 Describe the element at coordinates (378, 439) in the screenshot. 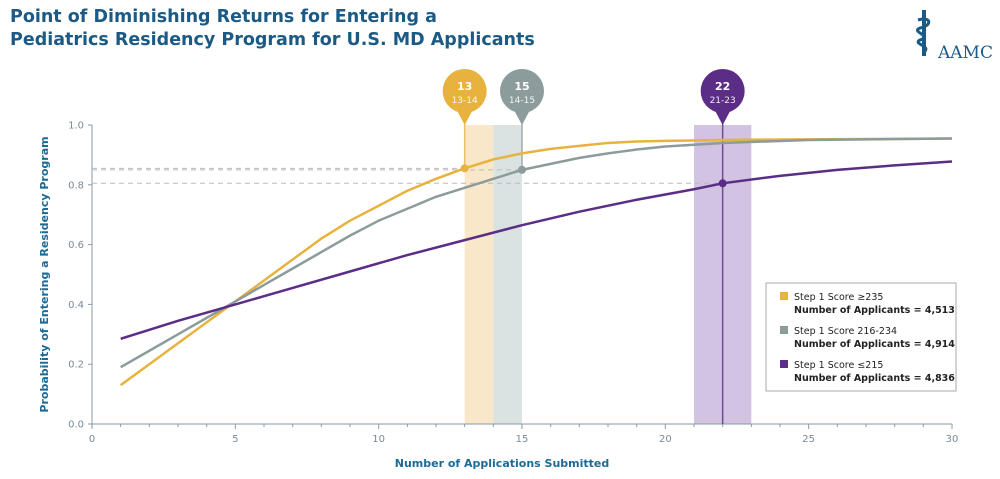

I see `x-tick-label: 10` at that location.